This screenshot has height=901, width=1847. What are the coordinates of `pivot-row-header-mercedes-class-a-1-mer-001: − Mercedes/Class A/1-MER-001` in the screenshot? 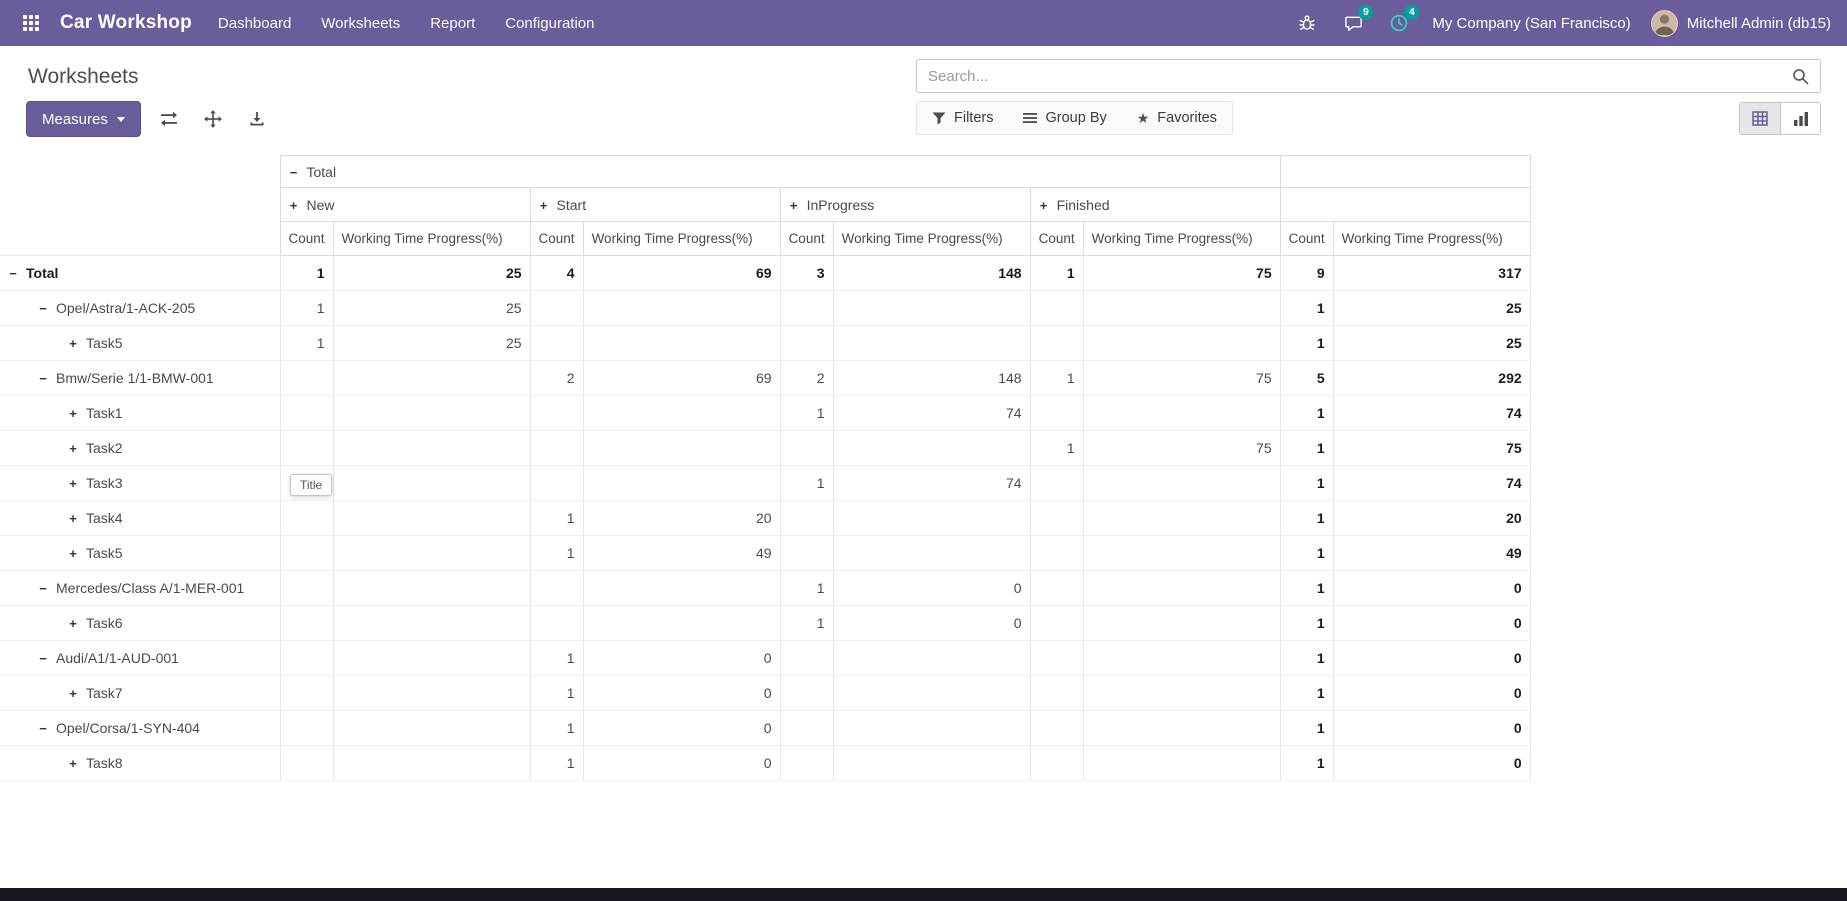 It's located at (140, 588).